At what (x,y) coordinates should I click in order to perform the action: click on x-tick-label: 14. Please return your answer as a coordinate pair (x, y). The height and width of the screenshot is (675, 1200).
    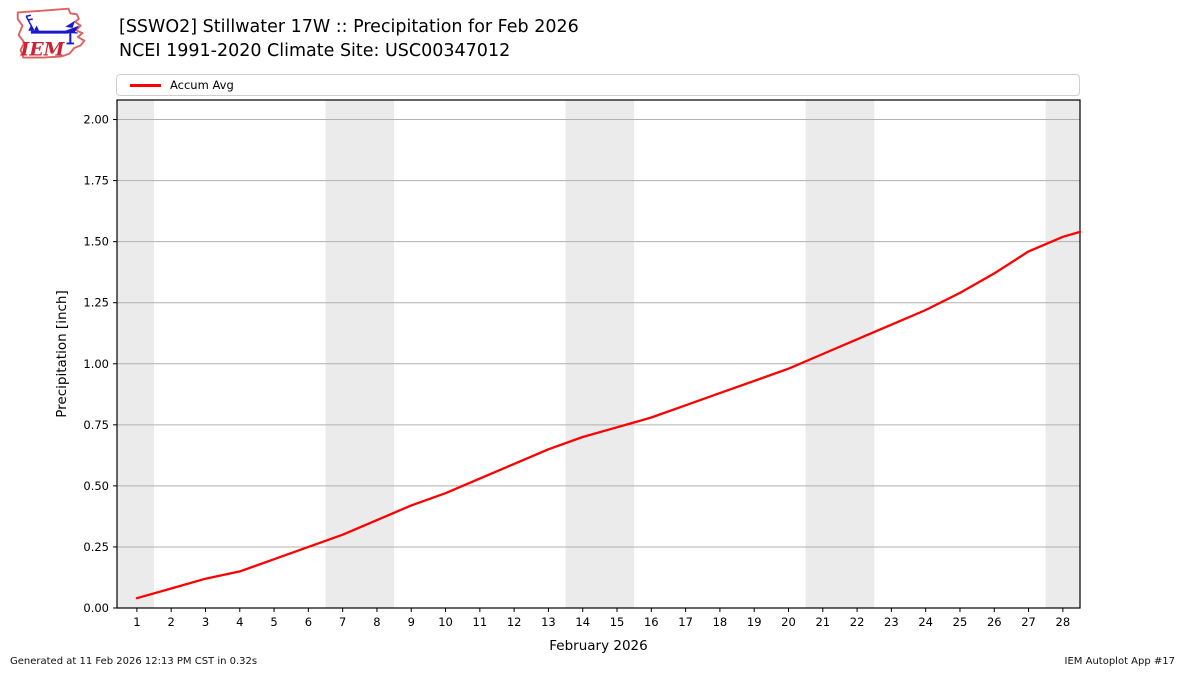
    Looking at the image, I should click on (582, 622).